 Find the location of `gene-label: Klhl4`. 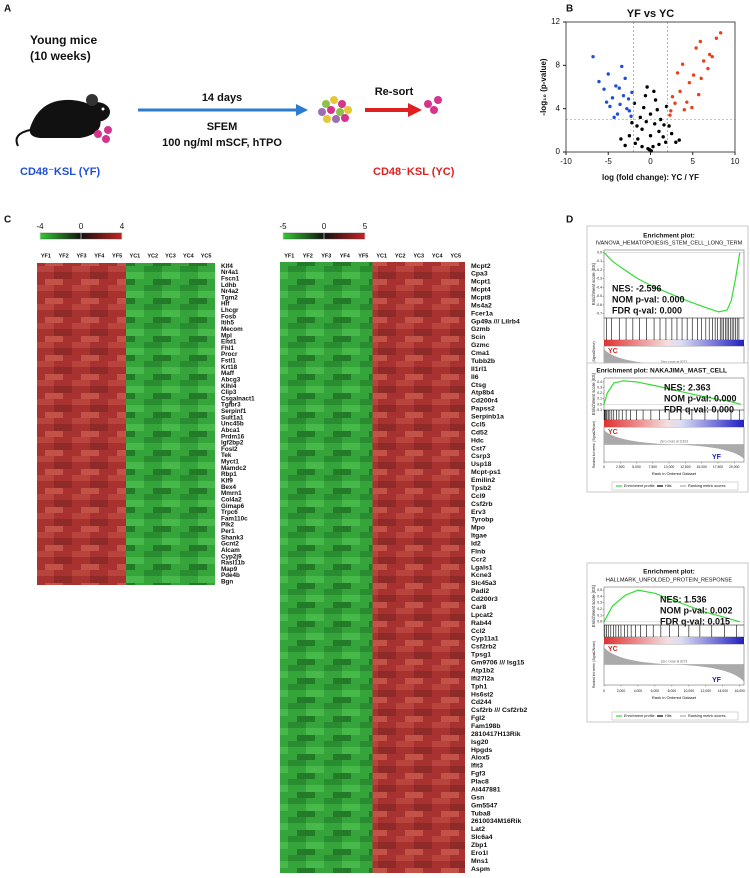

gene-label: Klhl4 is located at coordinates (229, 386).